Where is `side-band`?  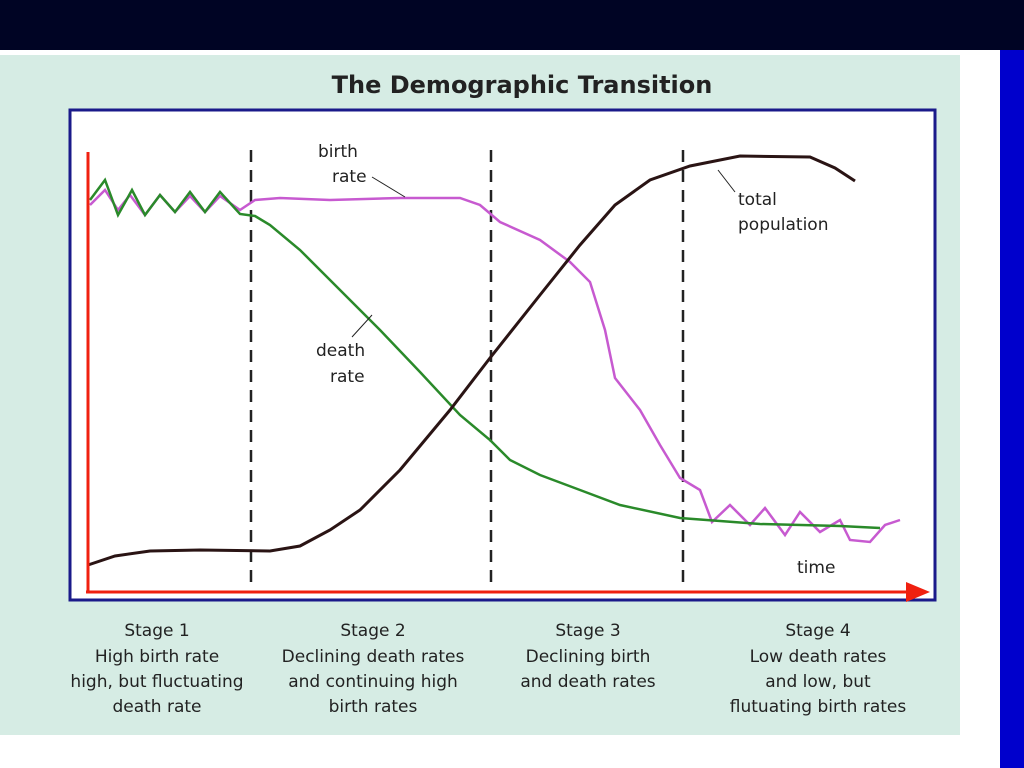
side-band is located at coordinates (1012, 409).